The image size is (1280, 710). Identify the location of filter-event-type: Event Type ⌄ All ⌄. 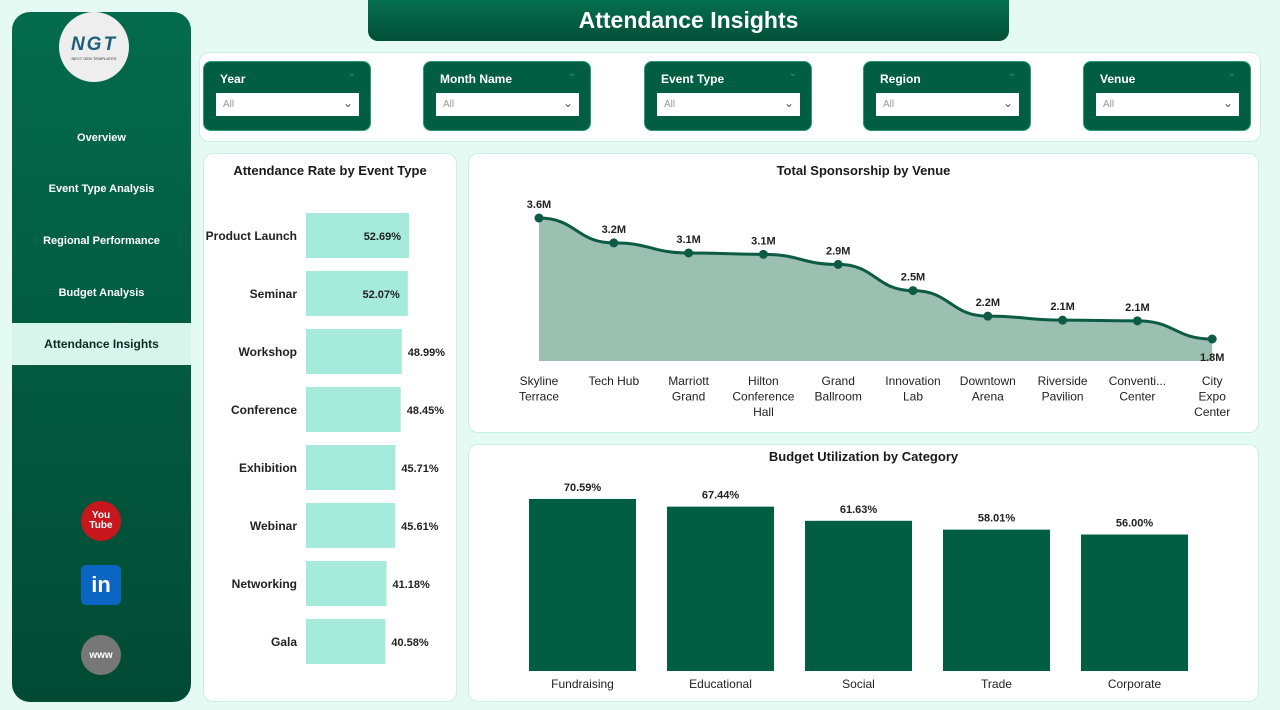
(728, 96).